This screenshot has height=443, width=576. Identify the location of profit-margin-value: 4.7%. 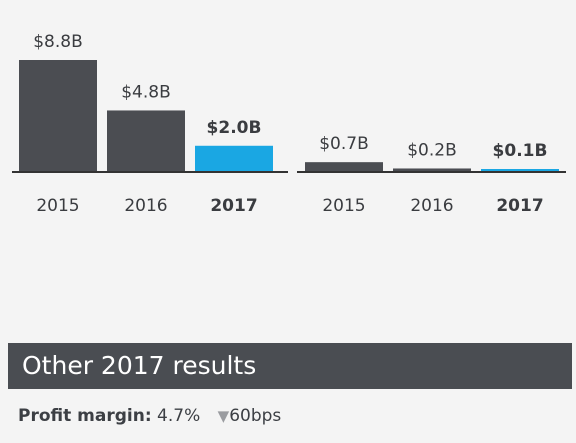
(179, 416).